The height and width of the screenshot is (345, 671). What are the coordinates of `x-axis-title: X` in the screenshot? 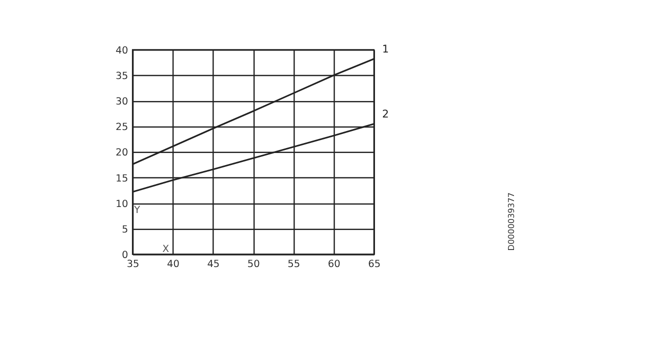 It's located at (166, 250).